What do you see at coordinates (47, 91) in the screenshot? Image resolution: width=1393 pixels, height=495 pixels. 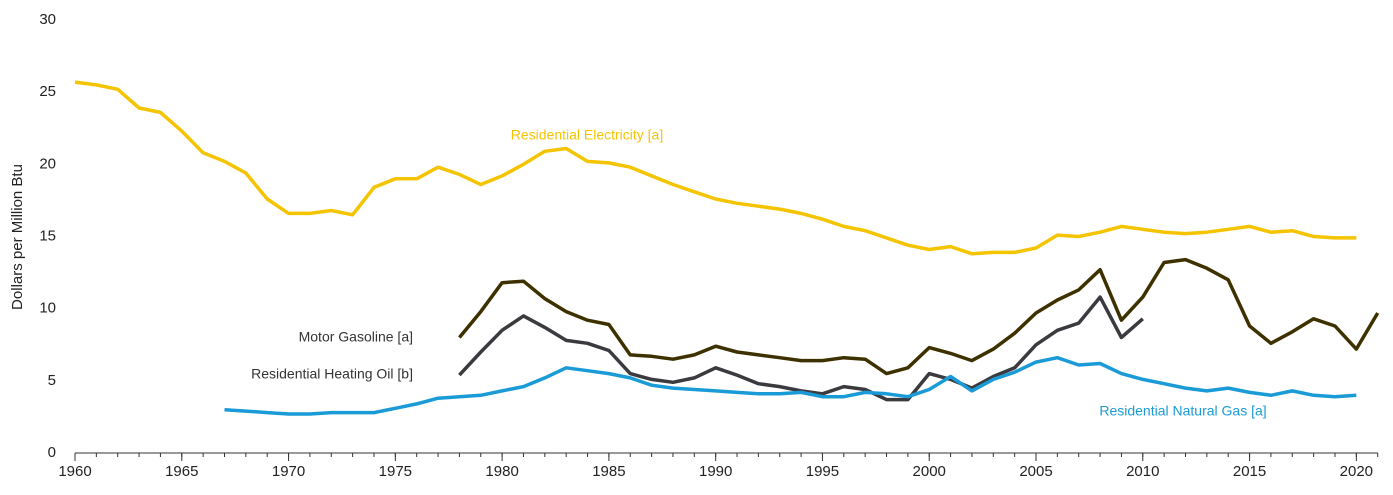 I see `y-tick-label: 25` at bounding box center [47, 91].